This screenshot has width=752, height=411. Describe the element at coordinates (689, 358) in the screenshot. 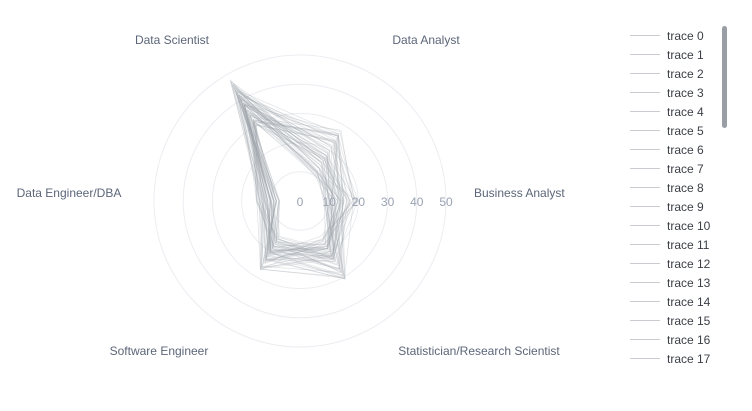

I see `legend-label: trace 17` at that location.